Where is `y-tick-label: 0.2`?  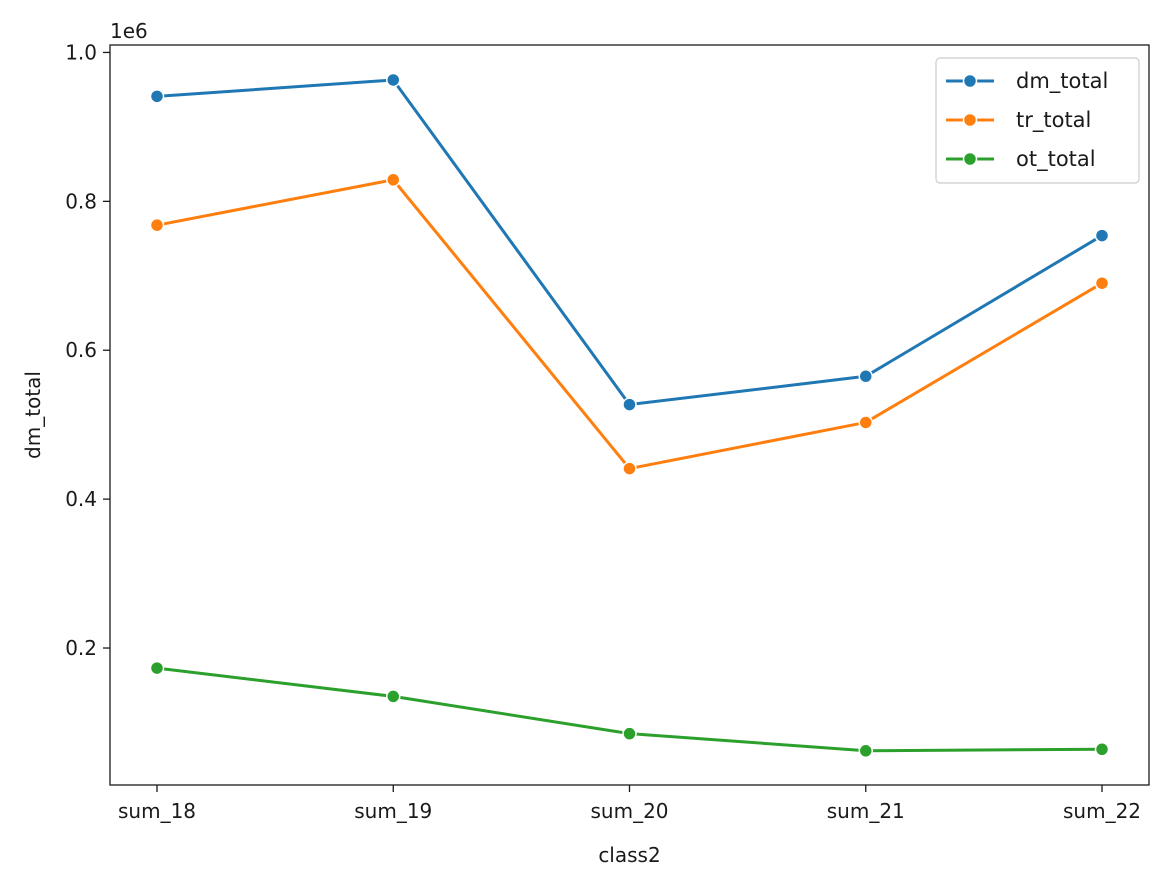
y-tick-label: 0.2 is located at coordinates (81, 648).